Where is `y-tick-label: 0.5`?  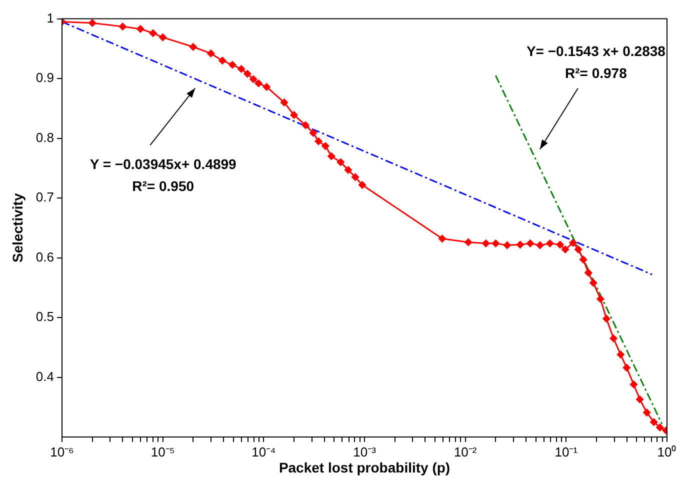 y-tick-label: 0.5 is located at coordinates (45, 316).